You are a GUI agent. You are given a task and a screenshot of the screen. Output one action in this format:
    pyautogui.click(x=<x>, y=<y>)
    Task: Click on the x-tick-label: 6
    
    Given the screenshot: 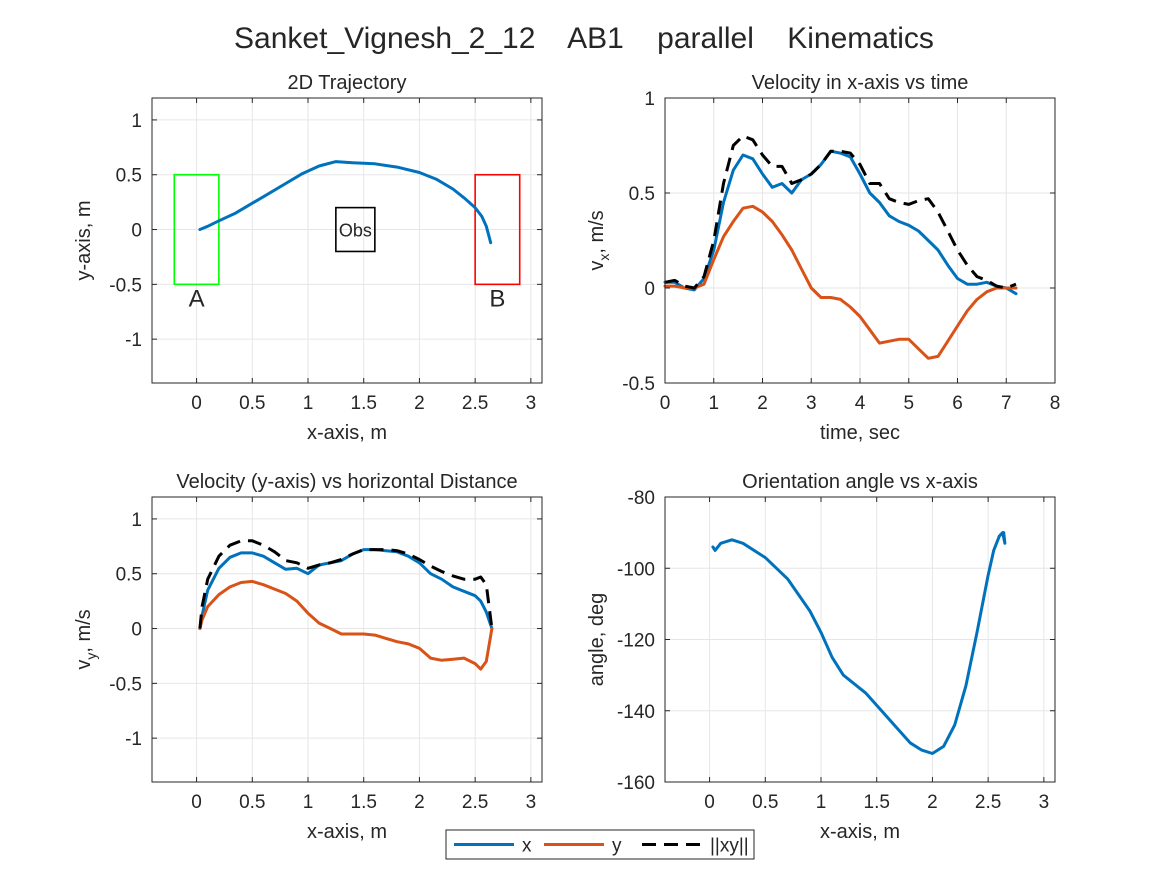 What is the action you would take?
    pyautogui.click(x=957, y=403)
    